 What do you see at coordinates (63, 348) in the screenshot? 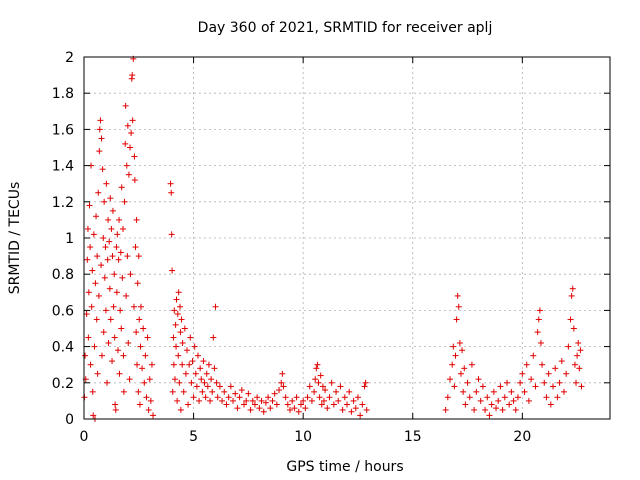
I see `y-tick-label: 0.4` at bounding box center [63, 348].